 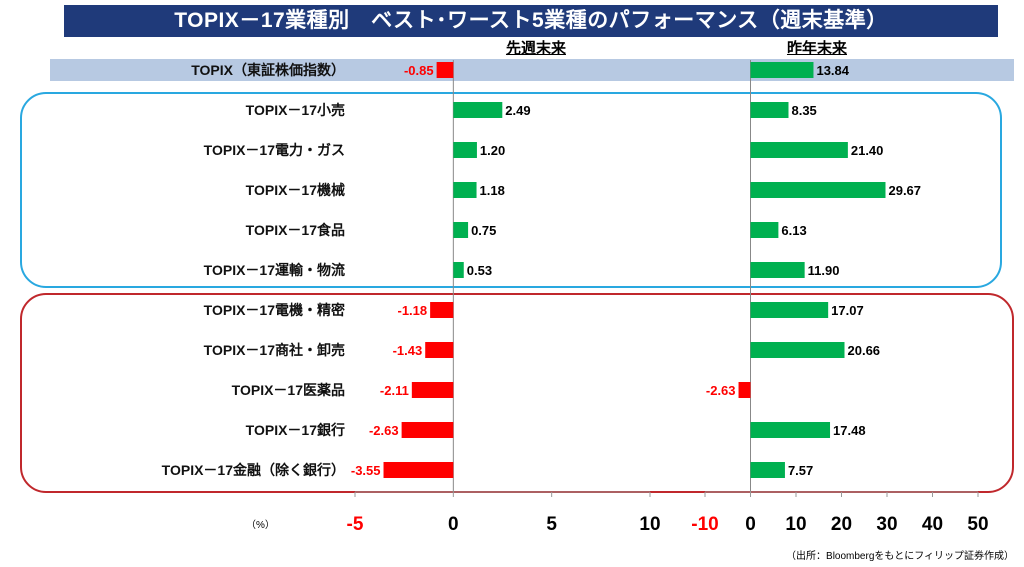 I want to click on data-label: 17.48, so click(x=849, y=430).